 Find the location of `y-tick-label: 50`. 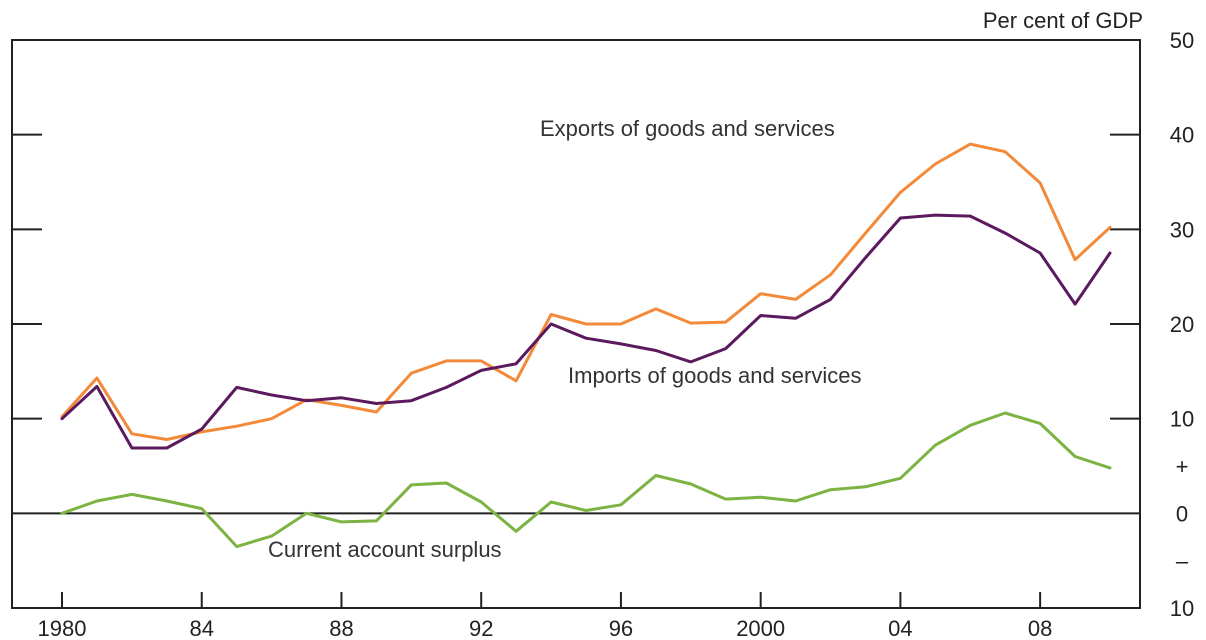

y-tick-label: 50 is located at coordinates (1182, 40).